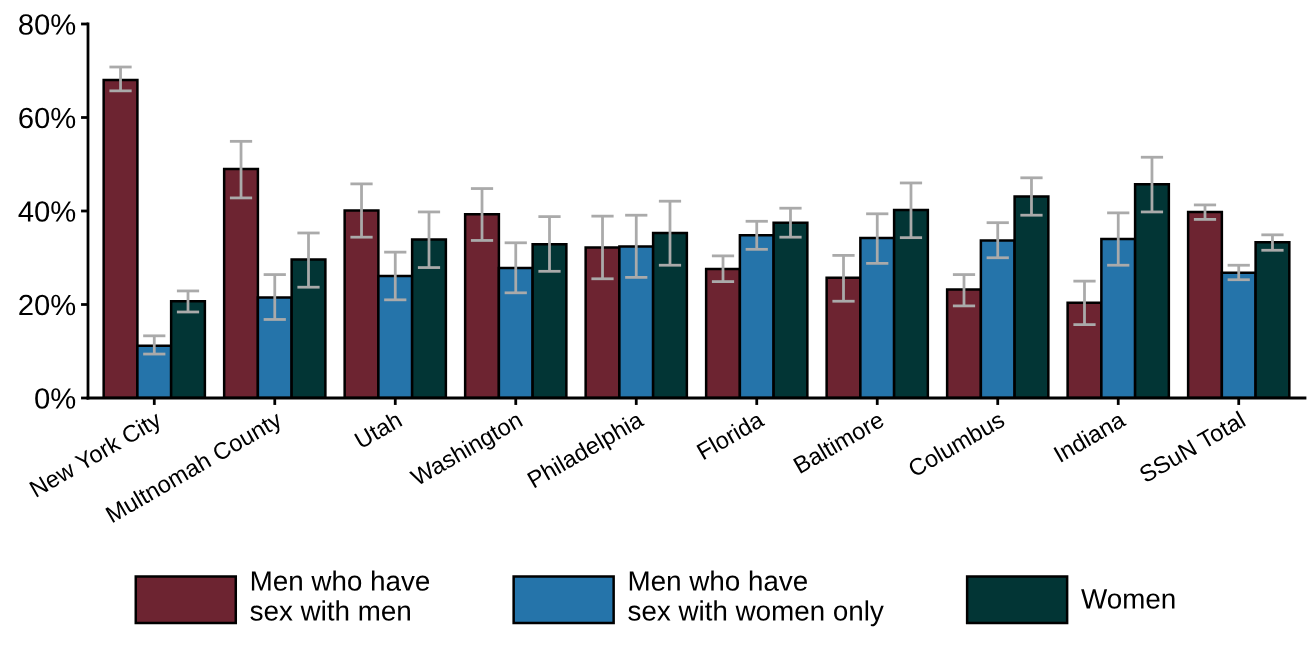 The width and height of the screenshot is (1312, 648). Describe the element at coordinates (756, 598) in the screenshot. I see `legend-label: Men who have sex with women only` at that location.